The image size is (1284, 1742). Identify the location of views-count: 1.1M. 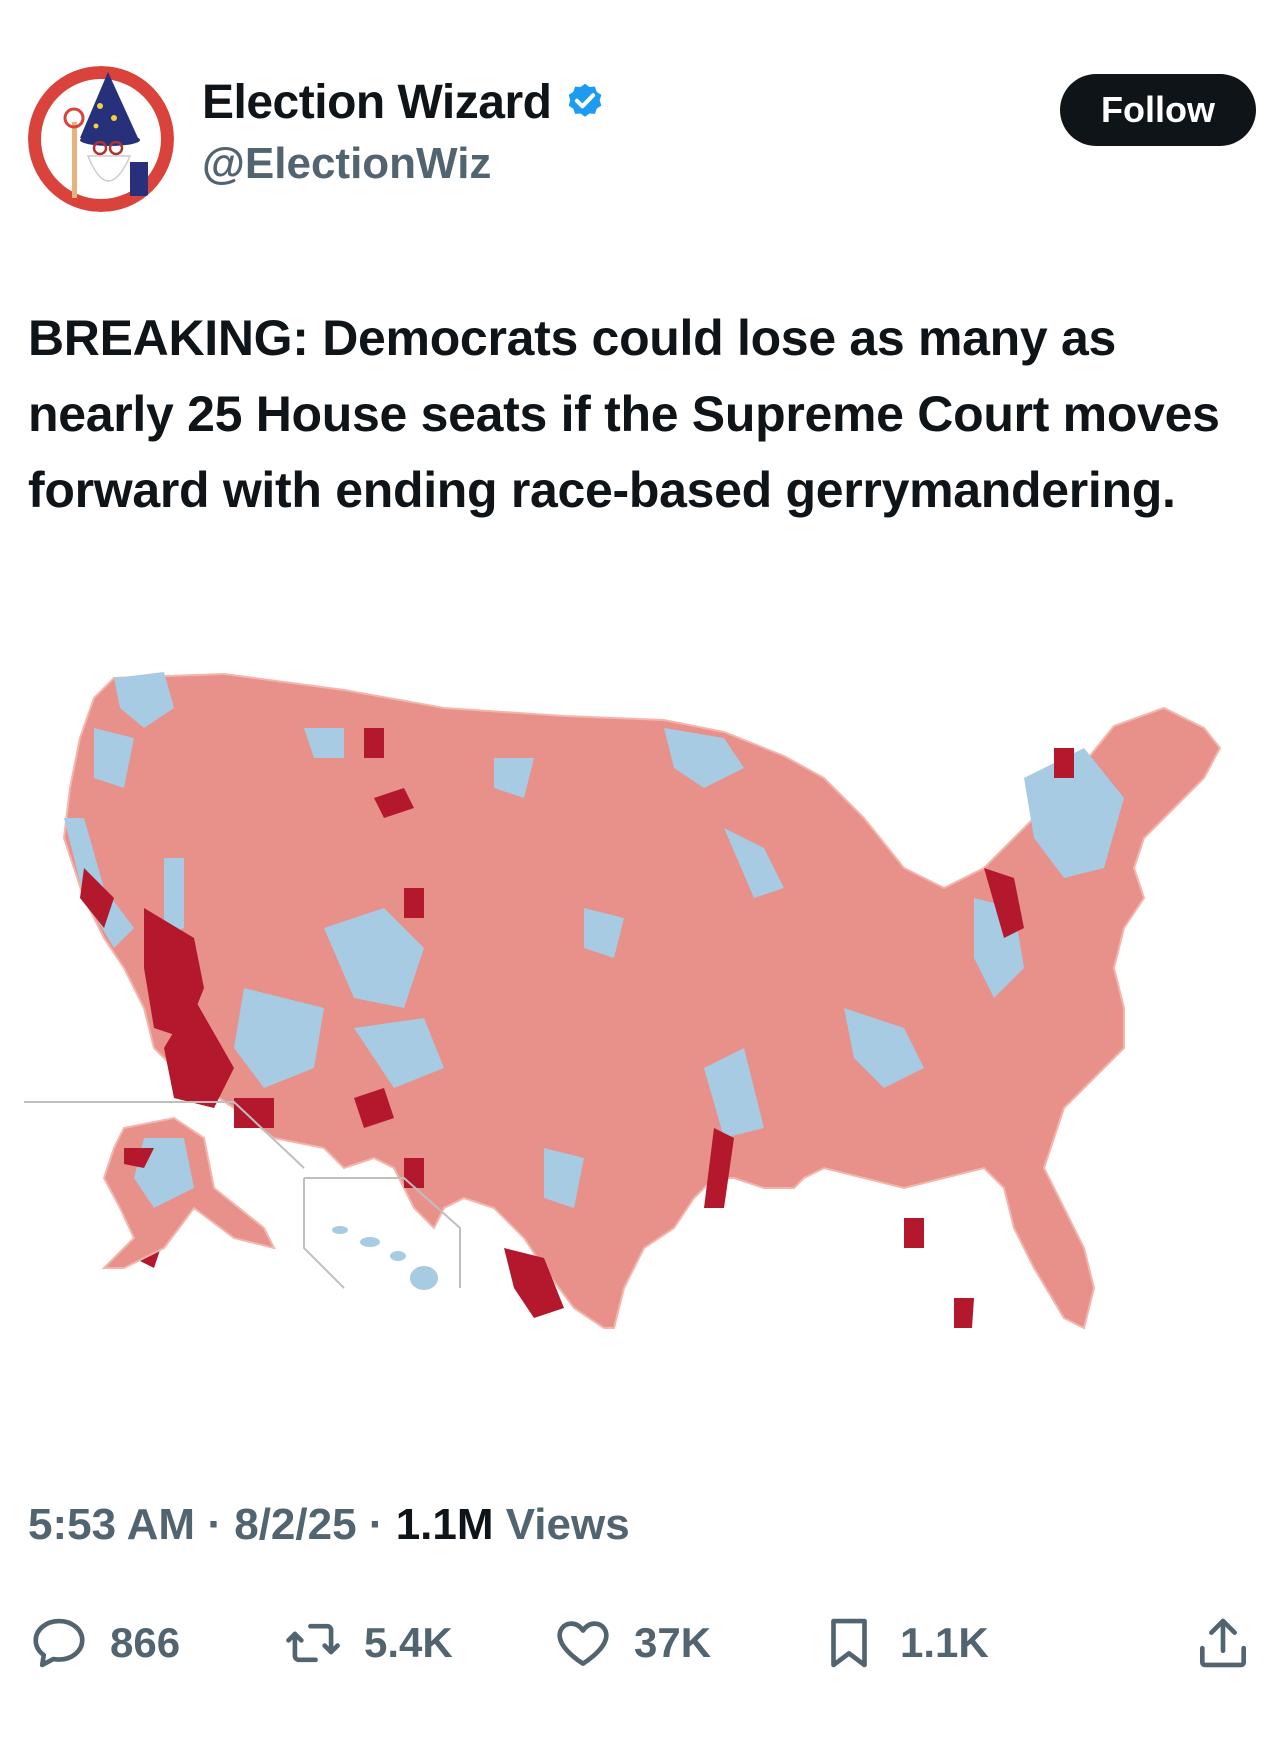
(444, 1524).